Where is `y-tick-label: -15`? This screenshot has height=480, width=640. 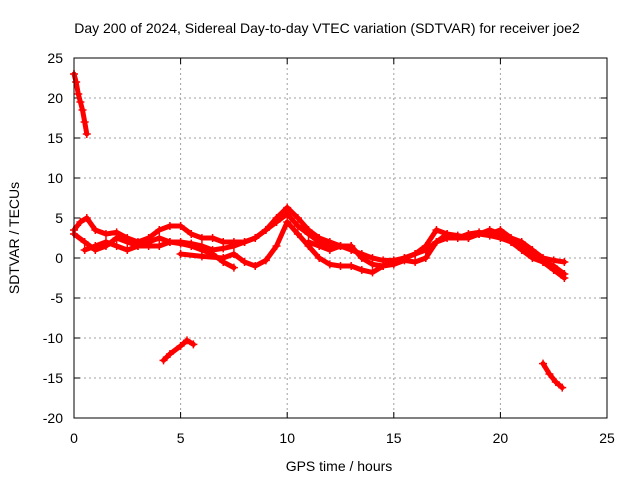
y-tick-label: -15 is located at coordinates (53, 378).